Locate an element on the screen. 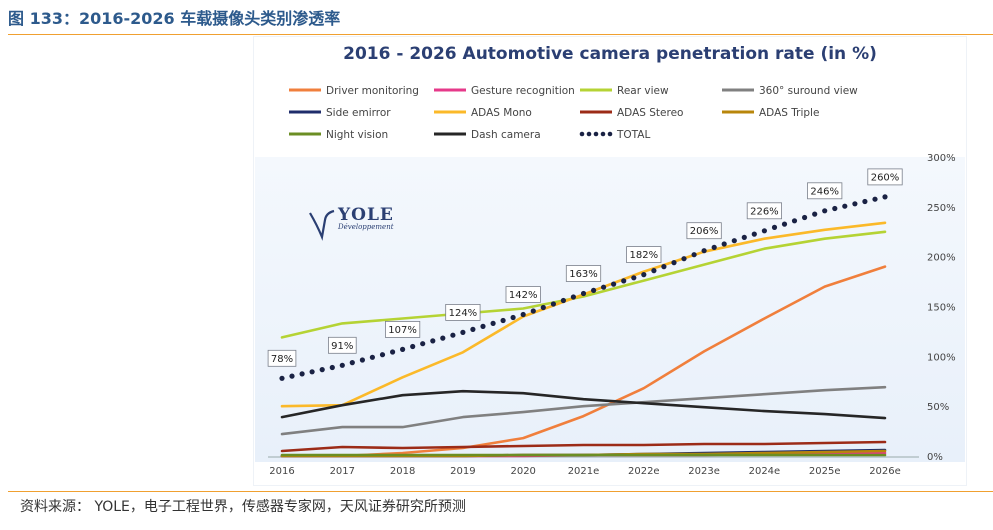 The width and height of the screenshot is (993, 530). legend-item-side-emirror: Side emirror is located at coordinates (340, 113).